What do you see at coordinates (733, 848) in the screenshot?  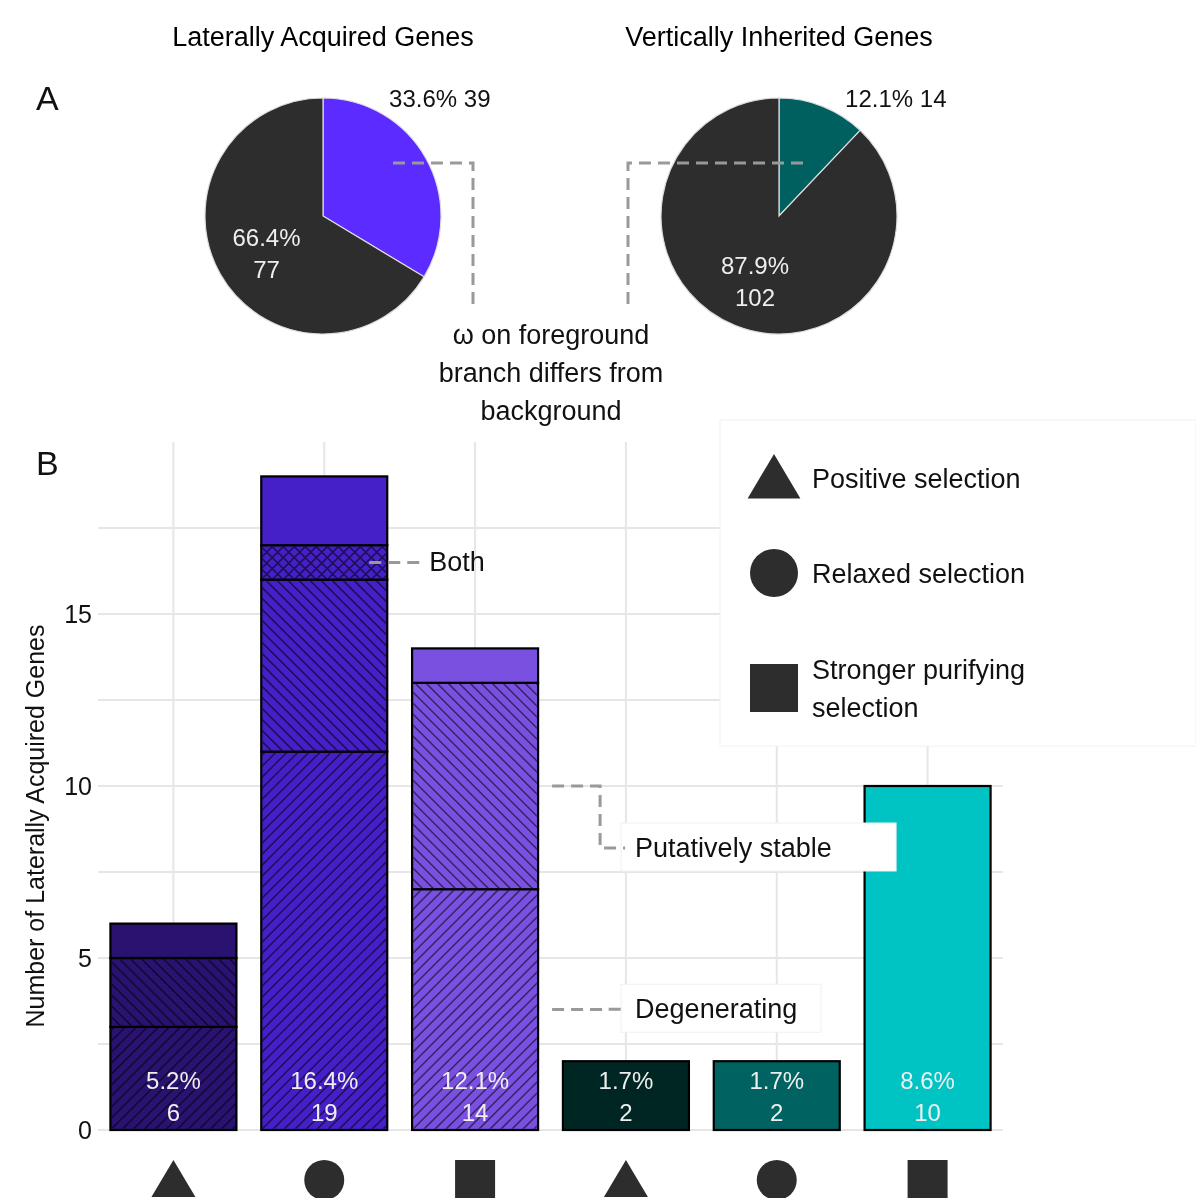 I see `text: Putatively stable` at bounding box center [733, 848].